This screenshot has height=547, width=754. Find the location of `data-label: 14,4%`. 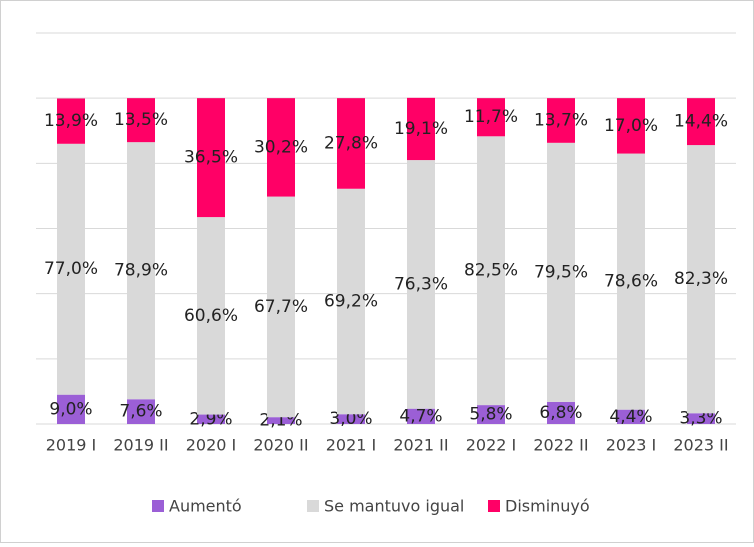

data-label: 14,4% is located at coordinates (701, 122).